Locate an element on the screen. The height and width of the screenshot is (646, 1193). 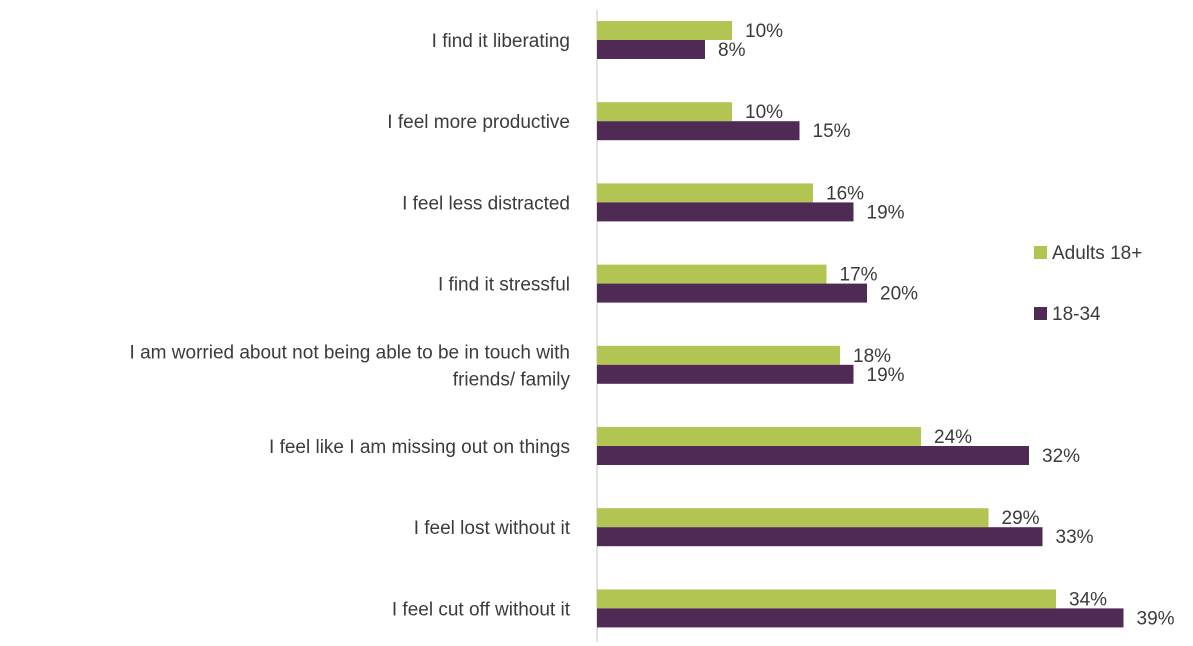
data-label: 20% is located at coordinates (899, 294).